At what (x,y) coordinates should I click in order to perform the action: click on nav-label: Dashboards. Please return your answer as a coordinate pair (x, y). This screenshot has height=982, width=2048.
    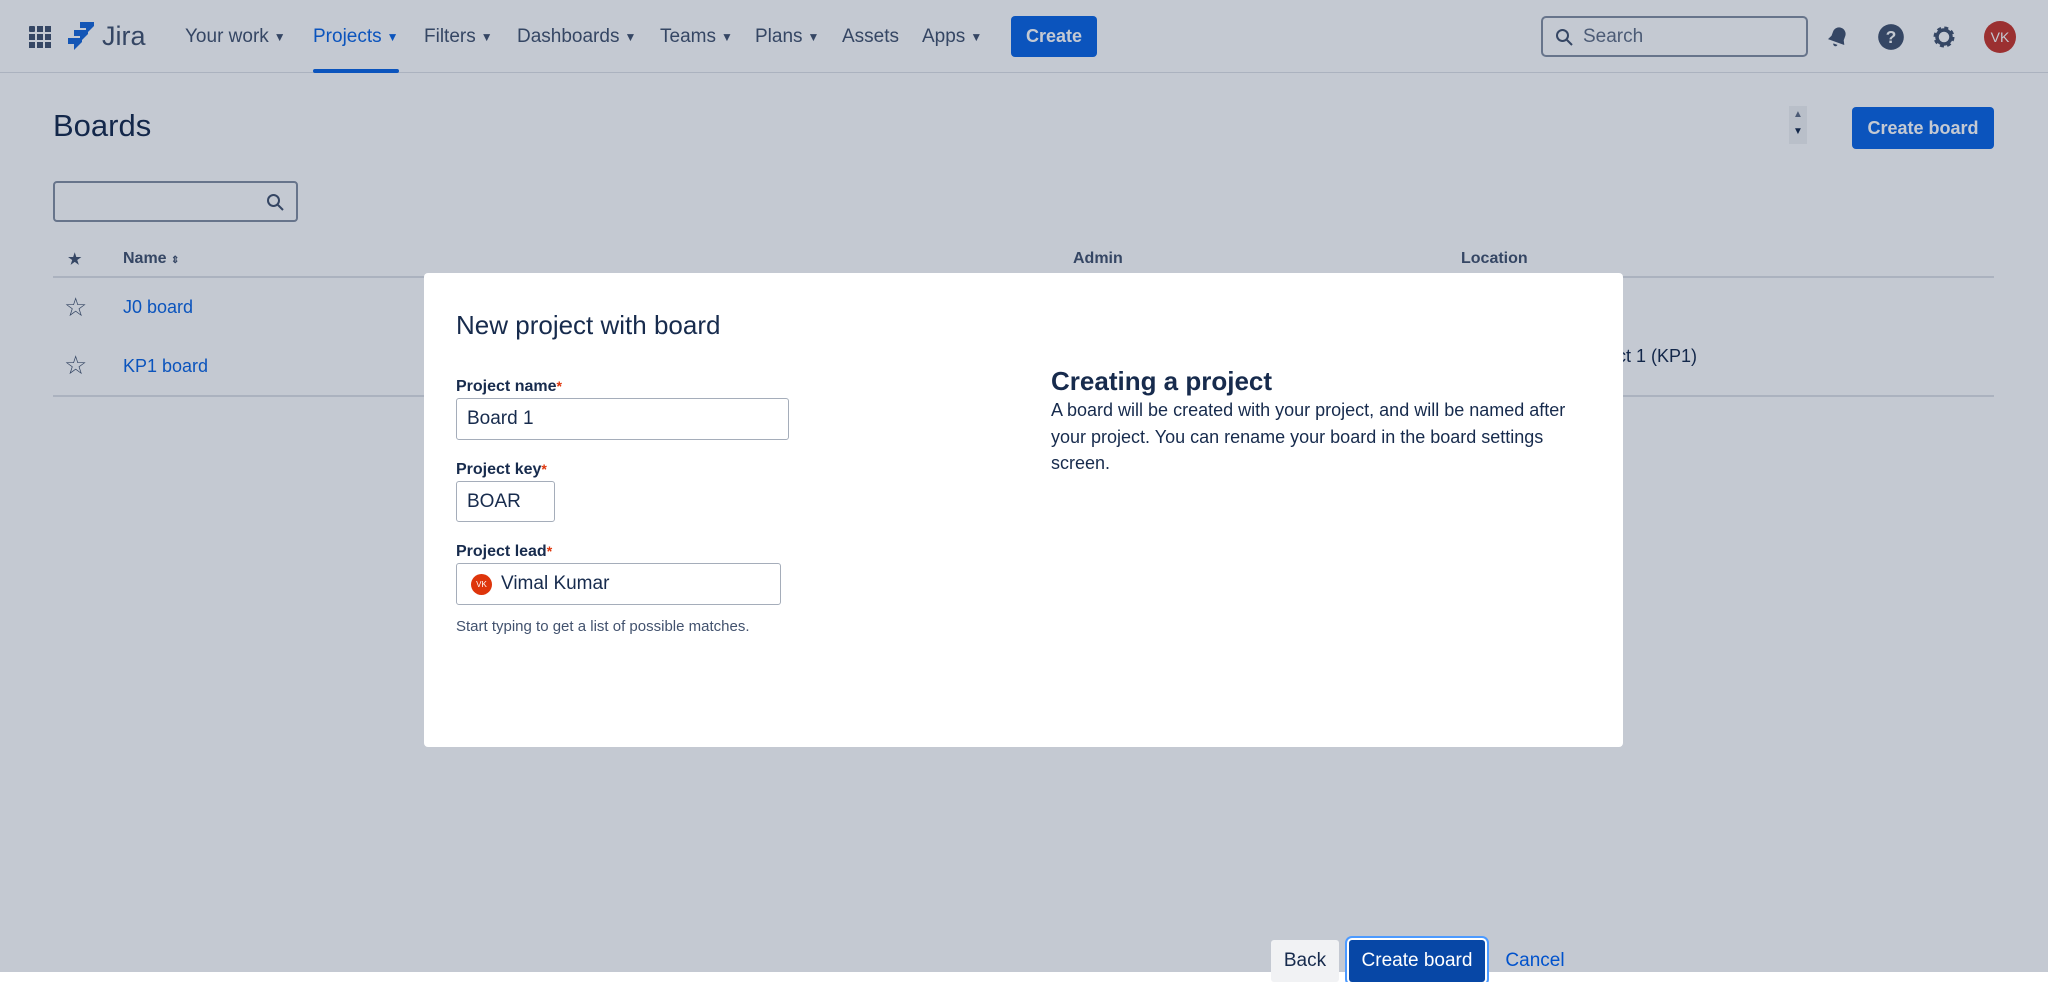
    Looking at the image, I should click on (568, 36).